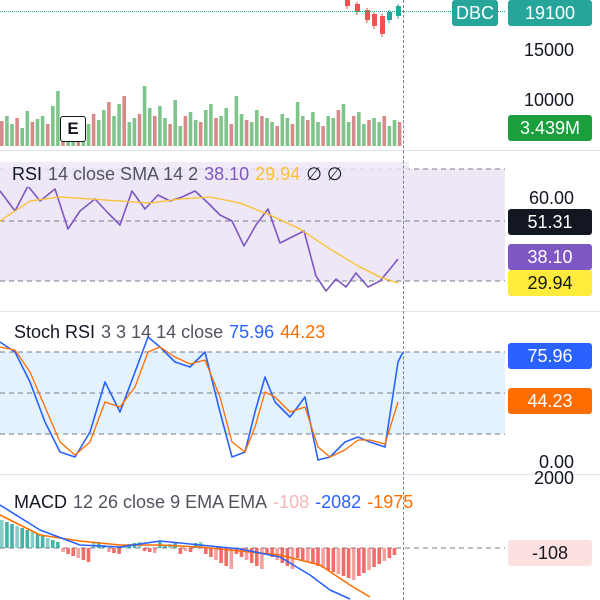 Image resolution: width=600 pixels, height=600 pixels. I want to click on rsi-sma-value: 29.94, so click(278, 174).